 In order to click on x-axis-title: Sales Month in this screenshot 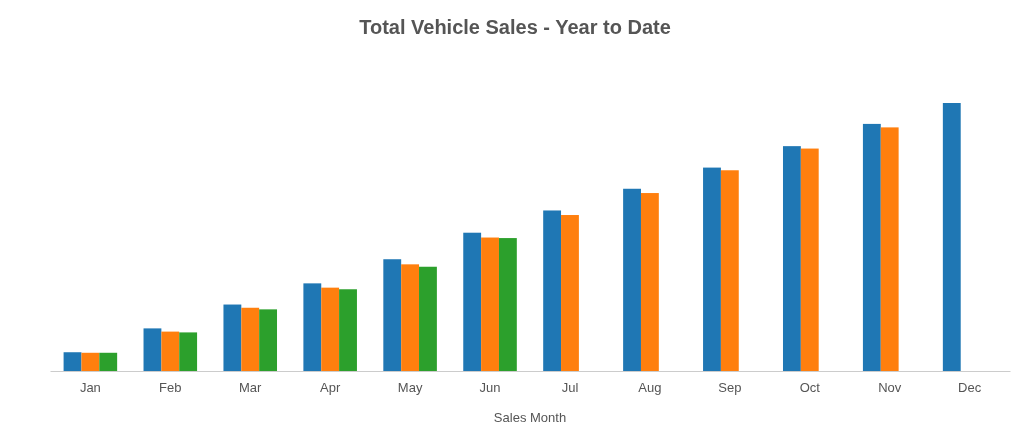, I will do `click(530, 417)`.